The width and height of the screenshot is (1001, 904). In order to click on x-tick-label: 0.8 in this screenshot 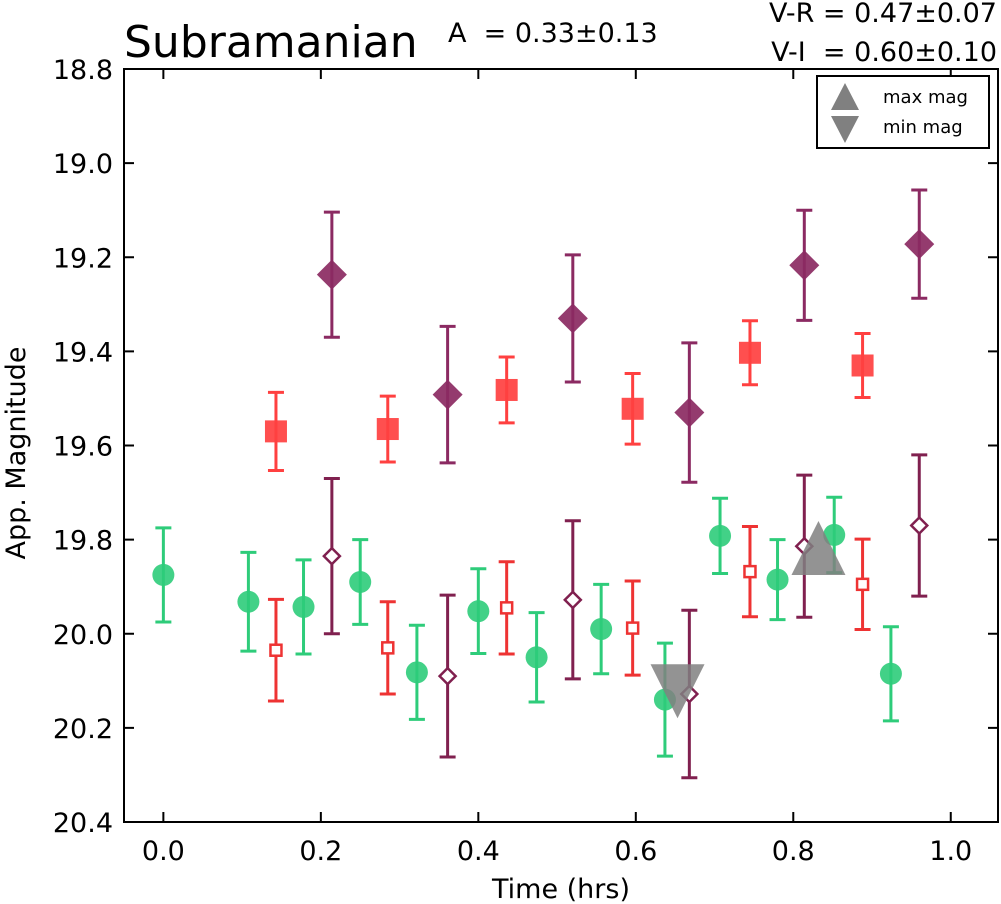, I will do `click(793, 851)`.